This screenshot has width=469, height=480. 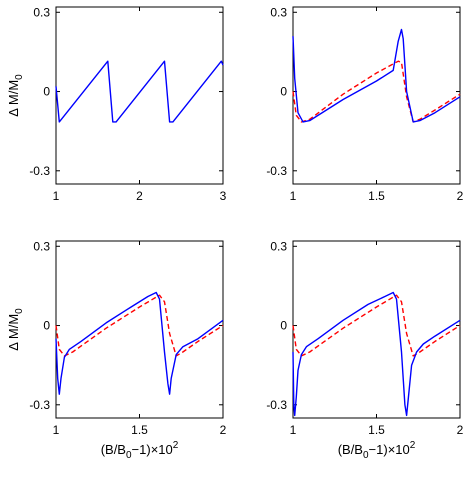 I want to click on x-tick-label: 3, so click(x=223, y=196).